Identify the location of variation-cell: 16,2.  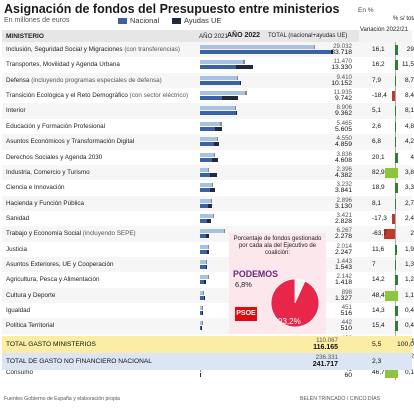
(379, 65).